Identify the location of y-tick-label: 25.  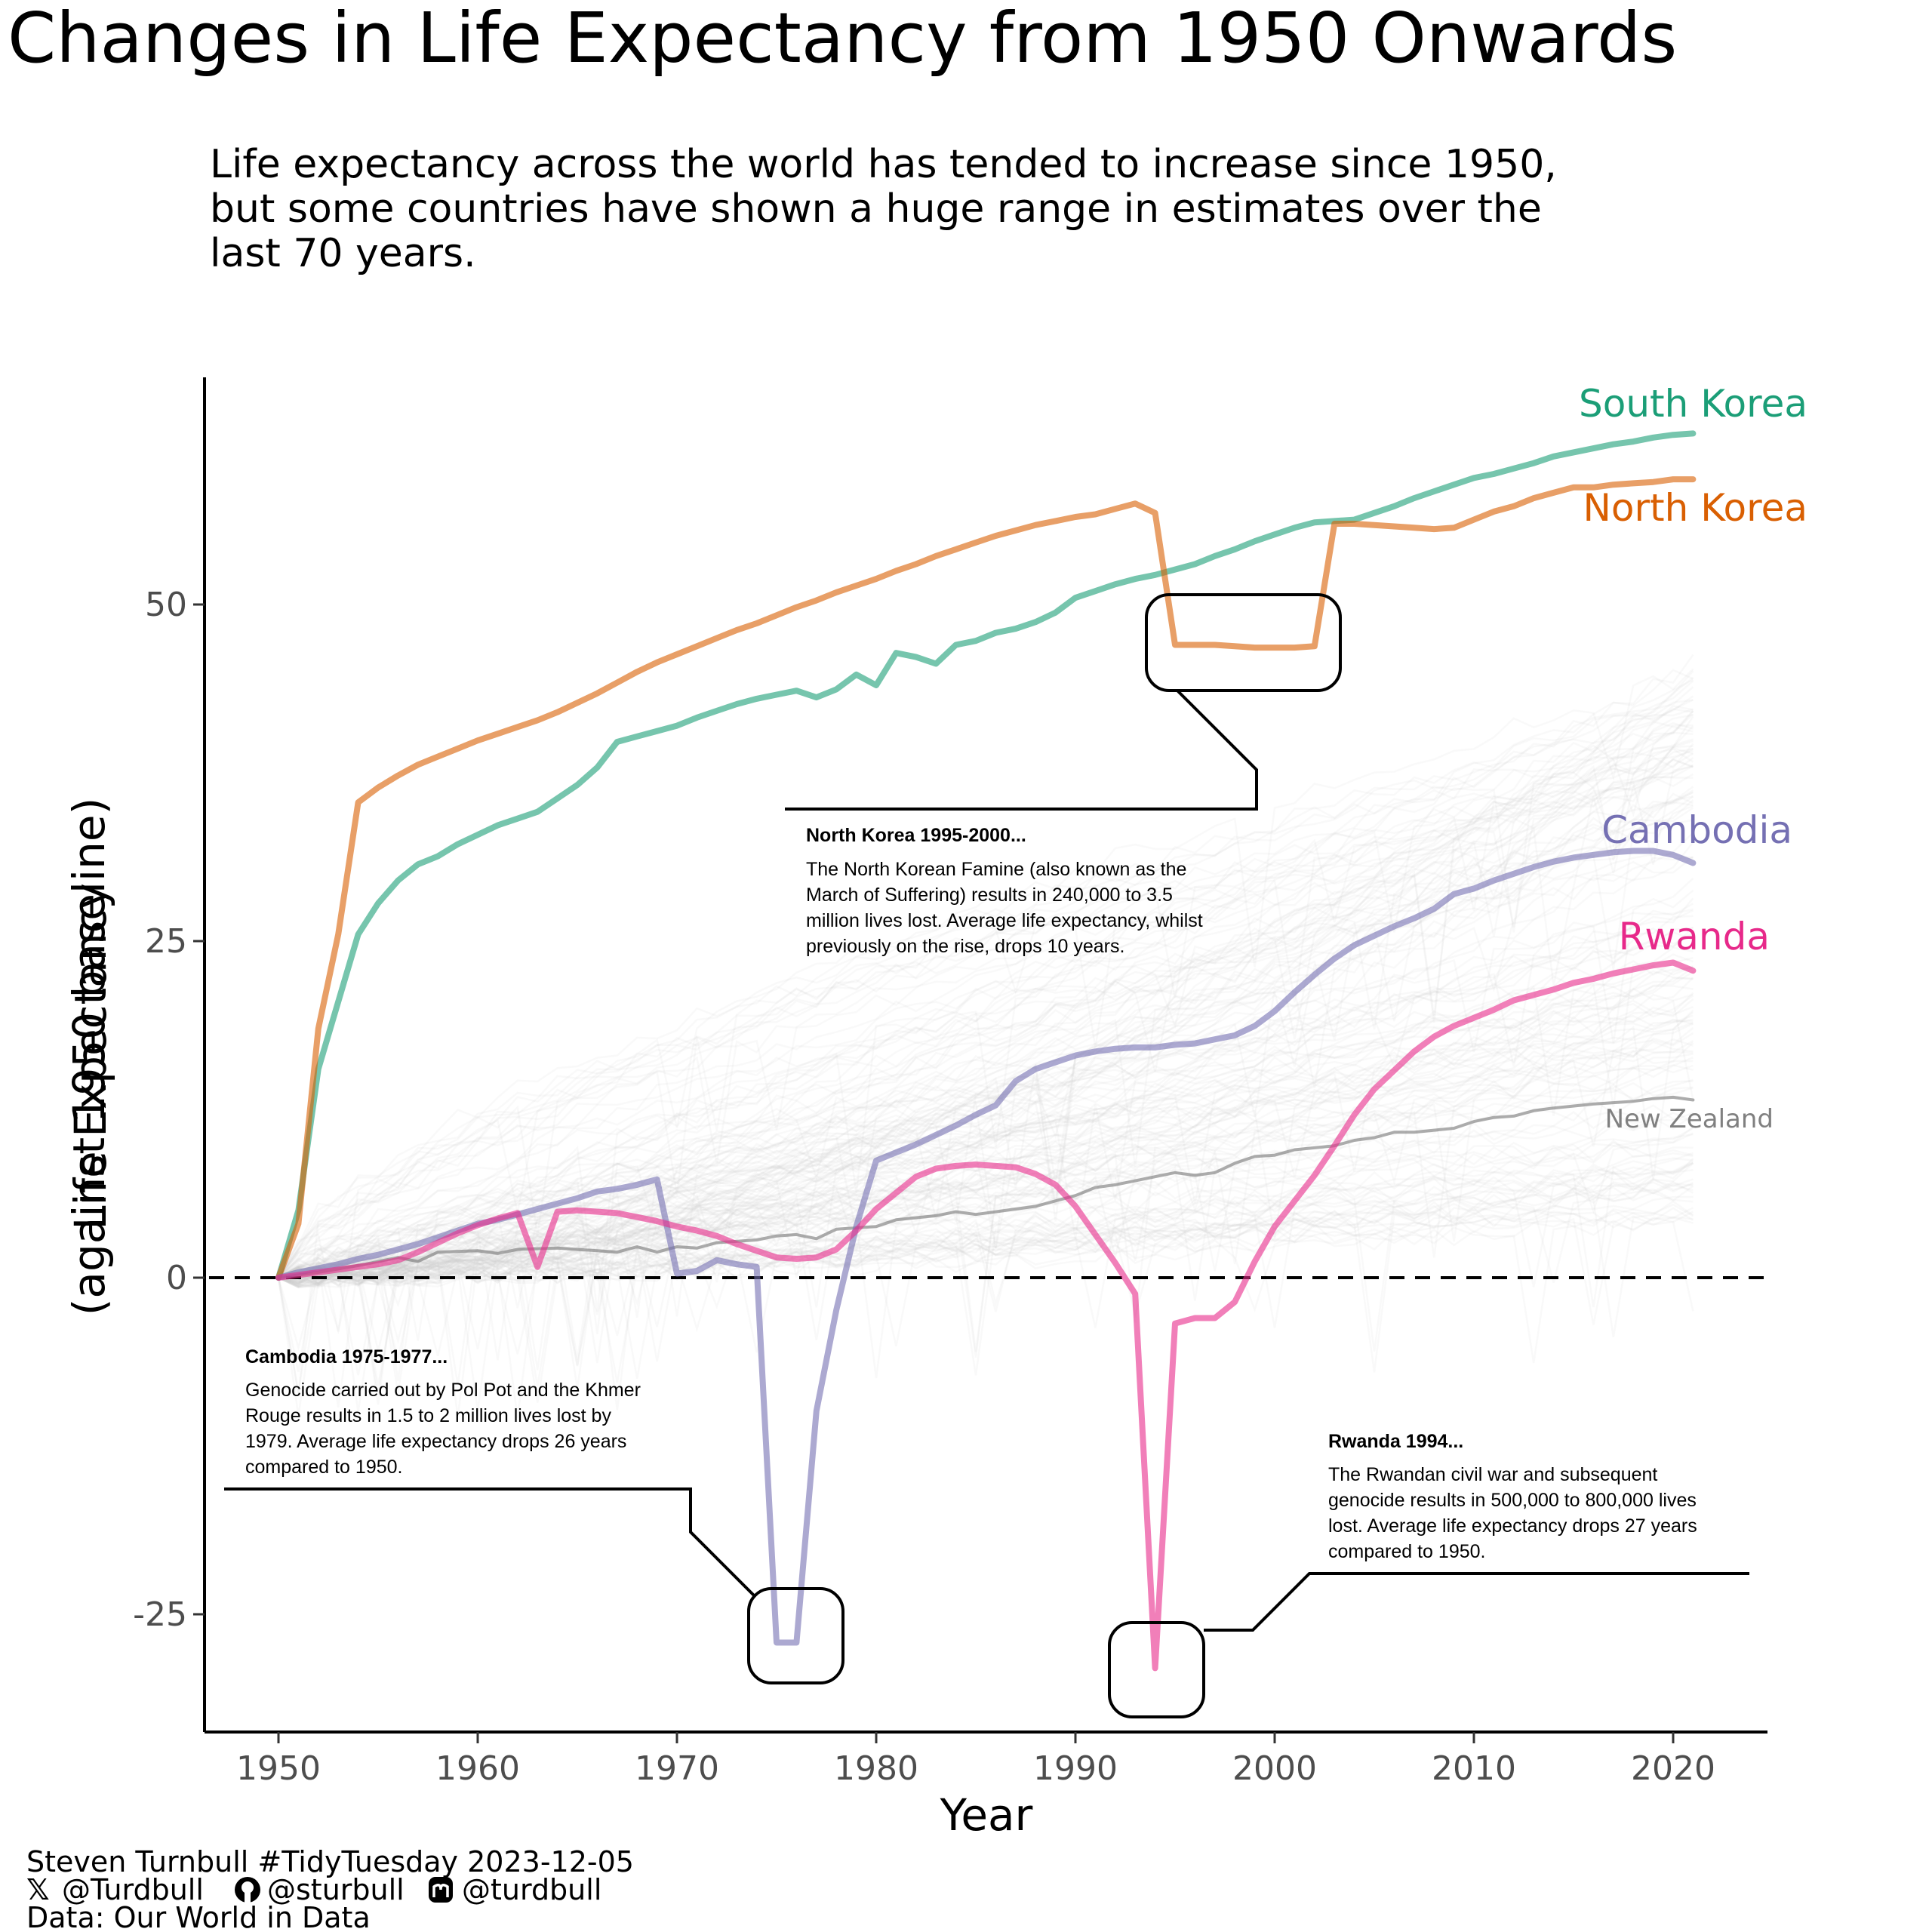
(166, 941).